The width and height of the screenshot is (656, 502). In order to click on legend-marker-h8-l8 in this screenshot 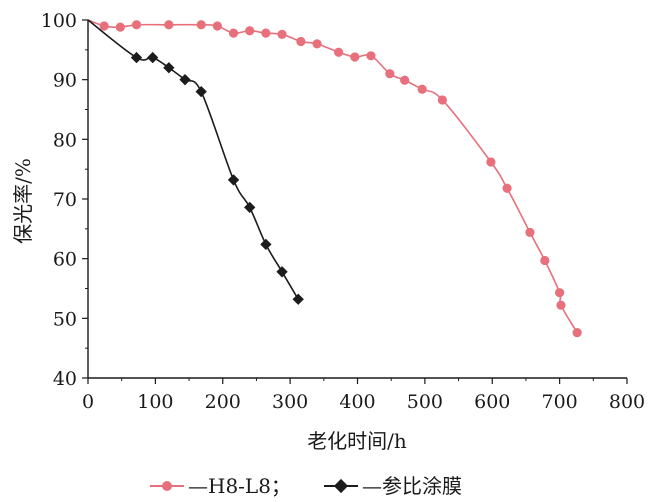, I will do `click(167, 486)`.